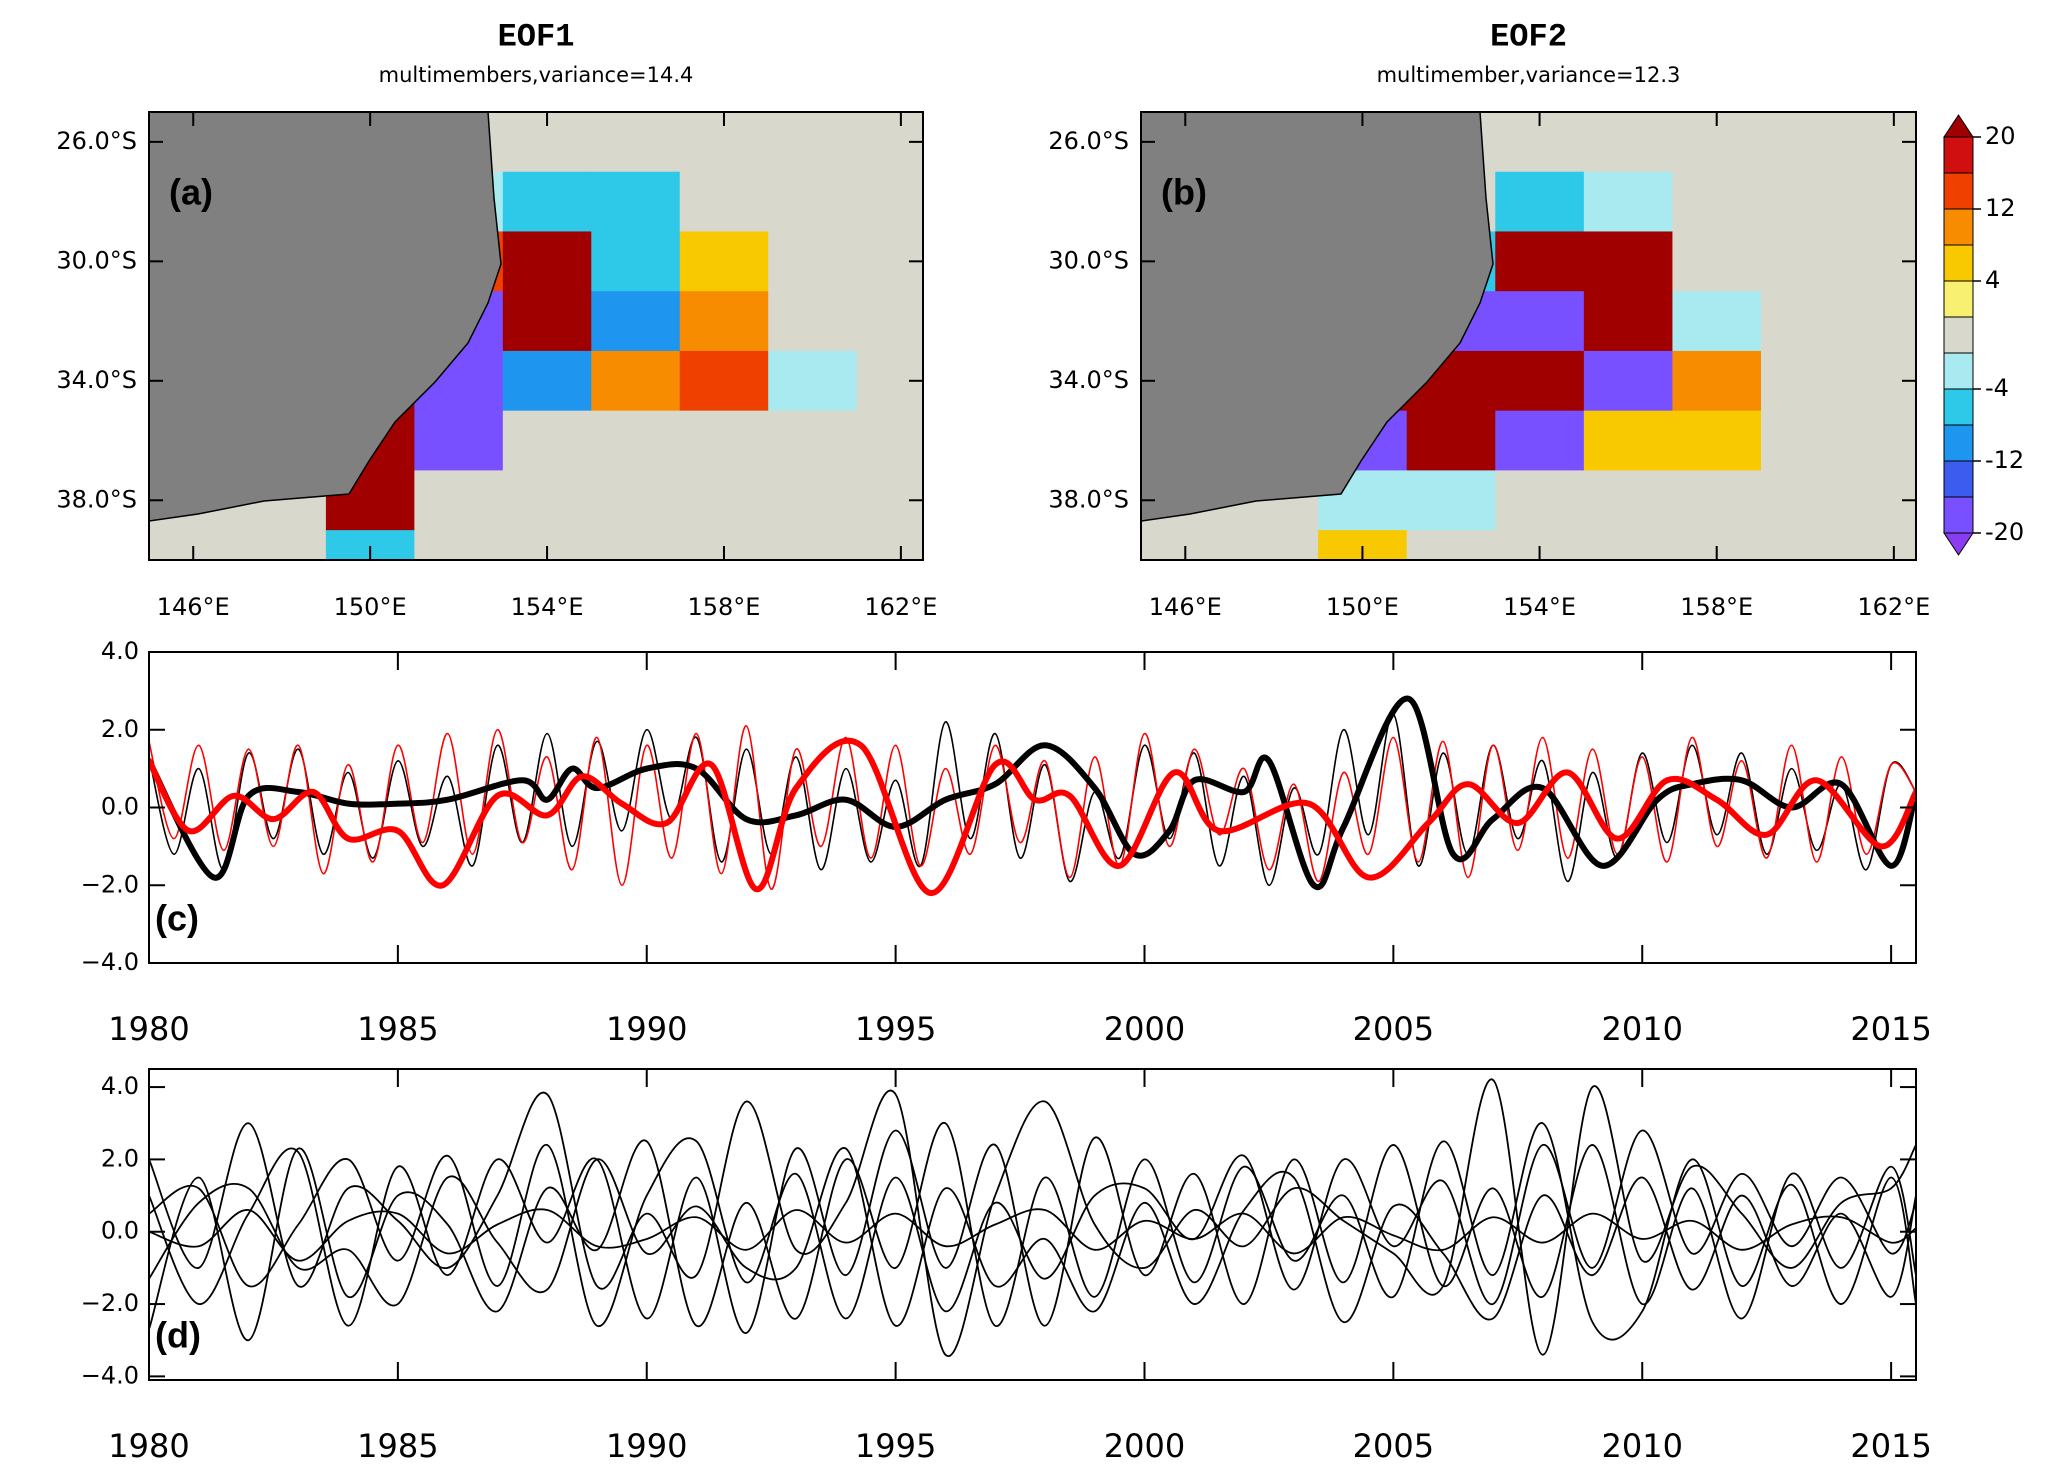 The height and width of the screenshot is (1481, 2067). I want to click on y-tick-label: 34.0°S, so click(1088, 380).